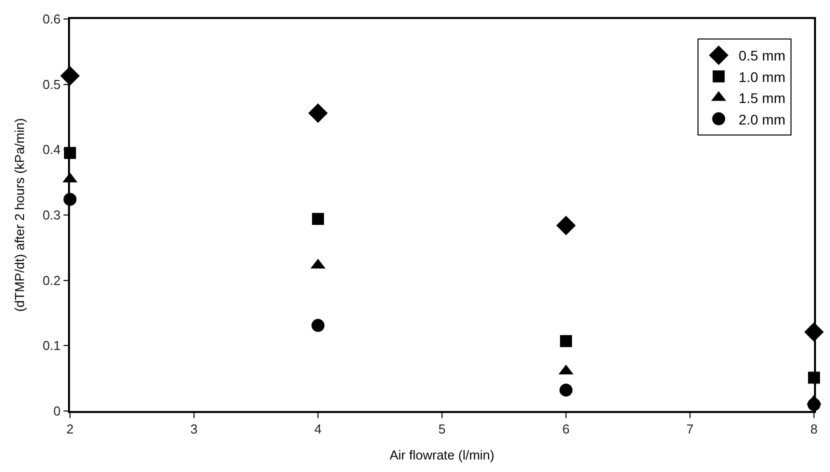 The width and height of the screenshot is (830, 472). Describe the element at coordinates (20, 215) in the screenshot. I see `y-axis-title: (dTMP/dt) after 2 hours (kPa/min)` at that location.